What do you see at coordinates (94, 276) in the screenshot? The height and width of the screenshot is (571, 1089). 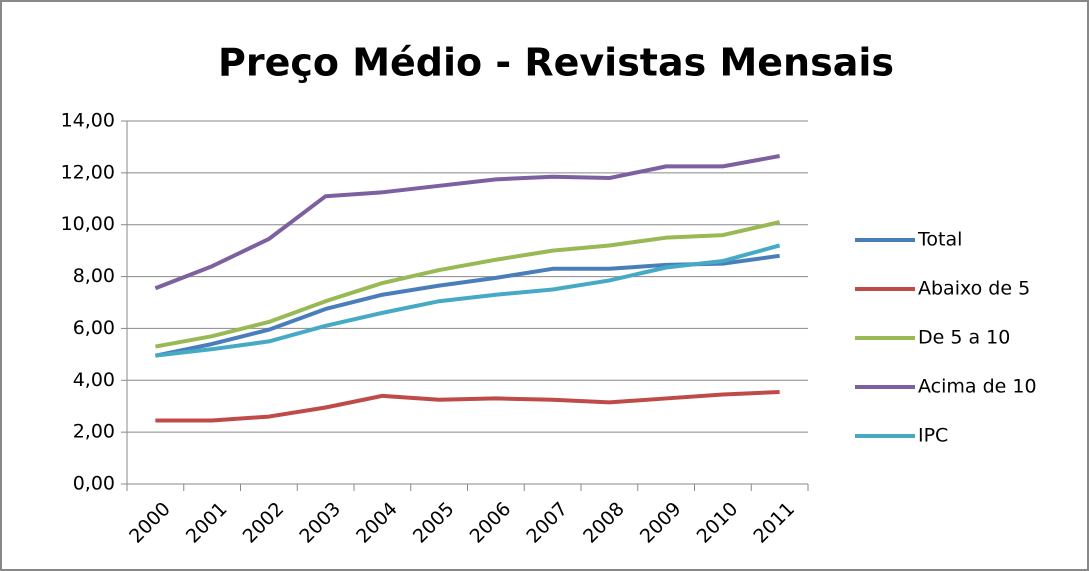 I see `y-tick-label: 8,00` at bounding box center [94, 276].